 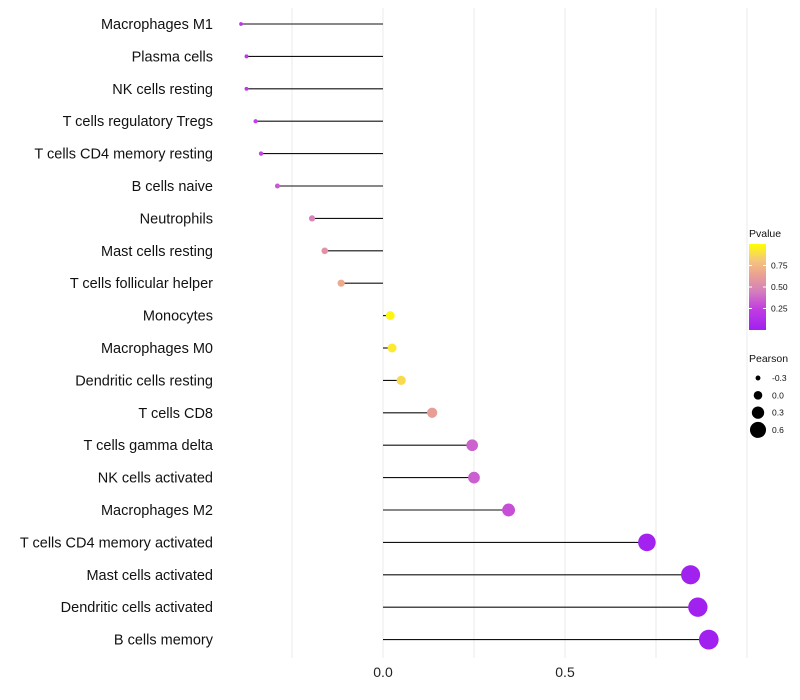 What do you see at coordinates (383, 672) in the screenshot?
I see `x-tick-label-0_0: 0.0` at bounding box center [383, 672].